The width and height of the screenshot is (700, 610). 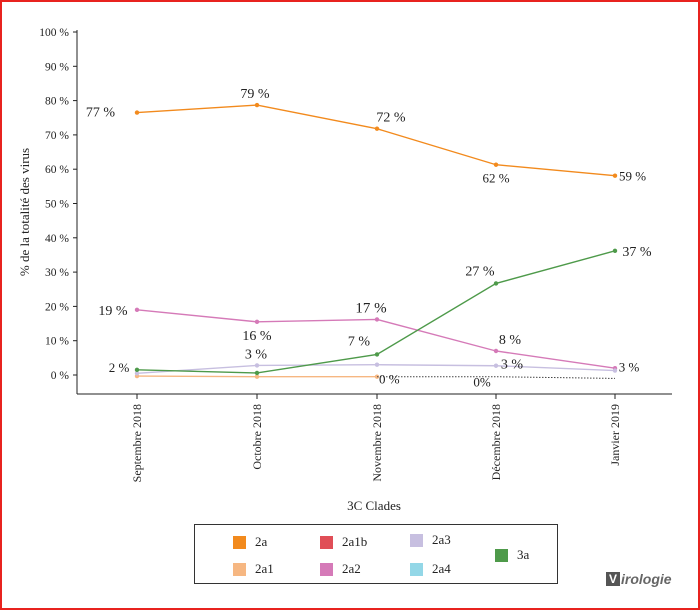 I want to click on data-label-2a2: 19 %, so click(x=113, y=311).